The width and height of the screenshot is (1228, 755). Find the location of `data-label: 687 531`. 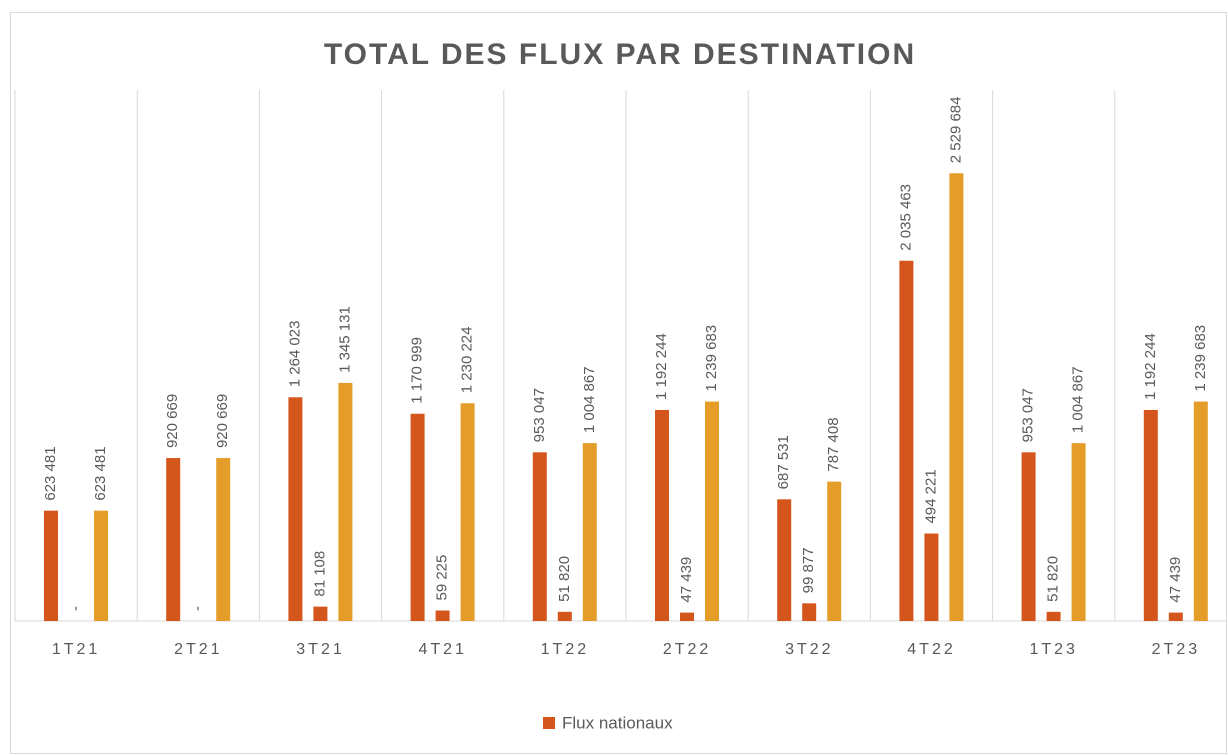

data-label: 687 531 is located at coordinates (783, 462).